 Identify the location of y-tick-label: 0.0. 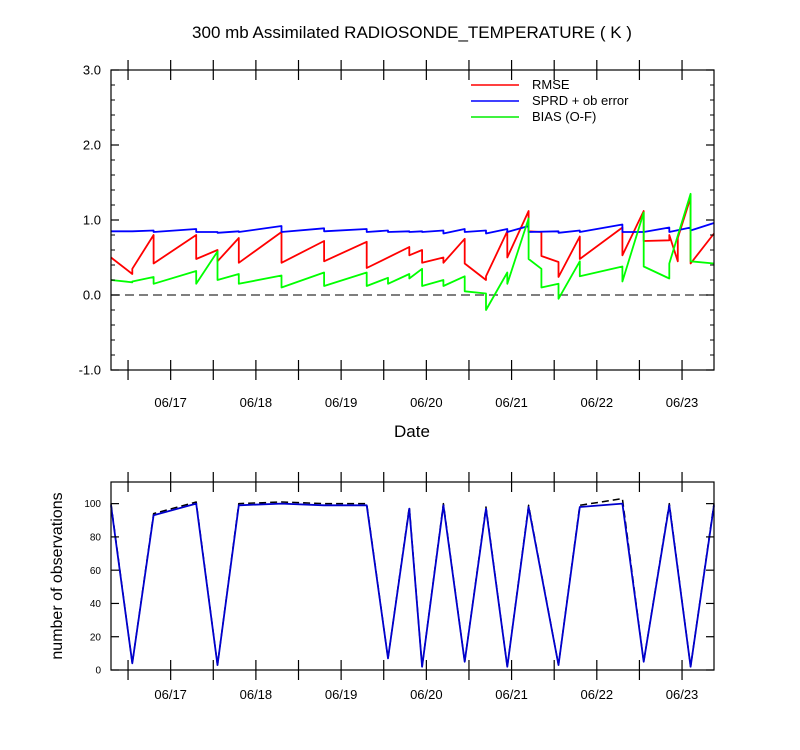
(92, 295).